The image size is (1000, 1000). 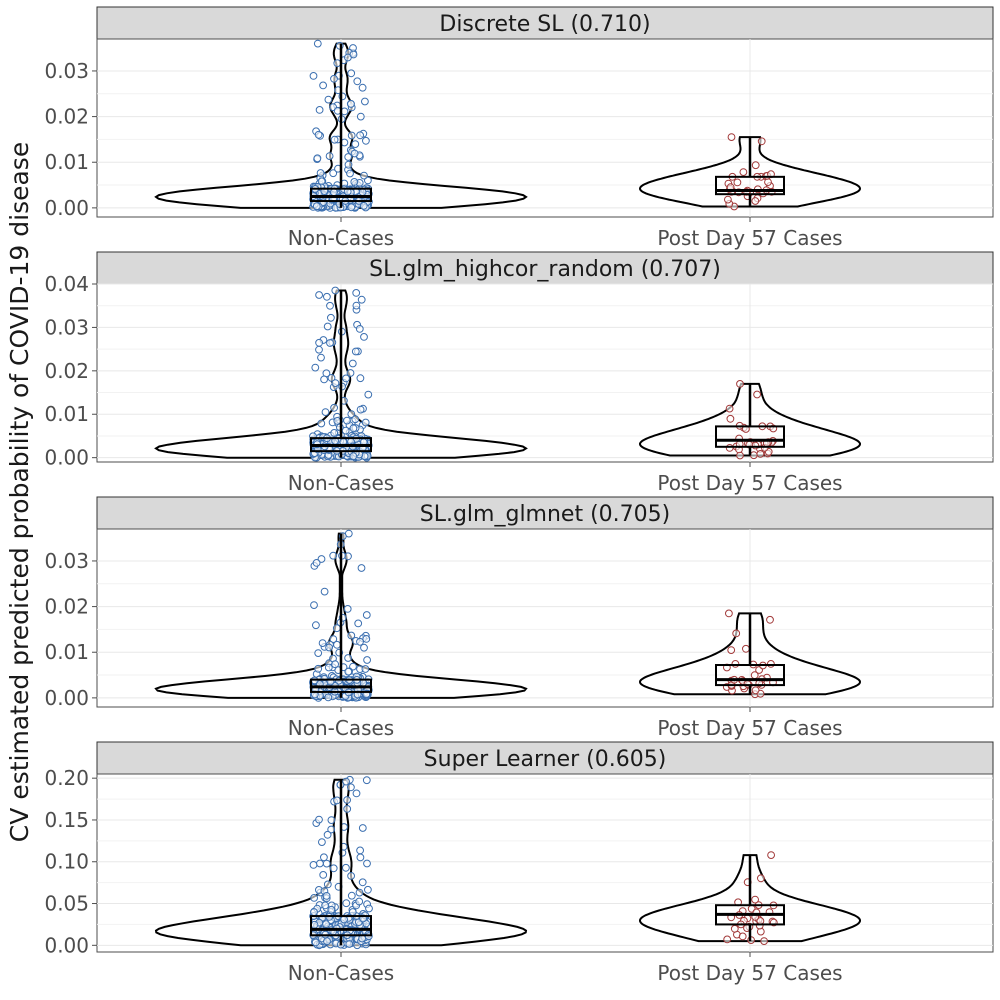 I want to click on violin-cases, so click(x=750, y=898).